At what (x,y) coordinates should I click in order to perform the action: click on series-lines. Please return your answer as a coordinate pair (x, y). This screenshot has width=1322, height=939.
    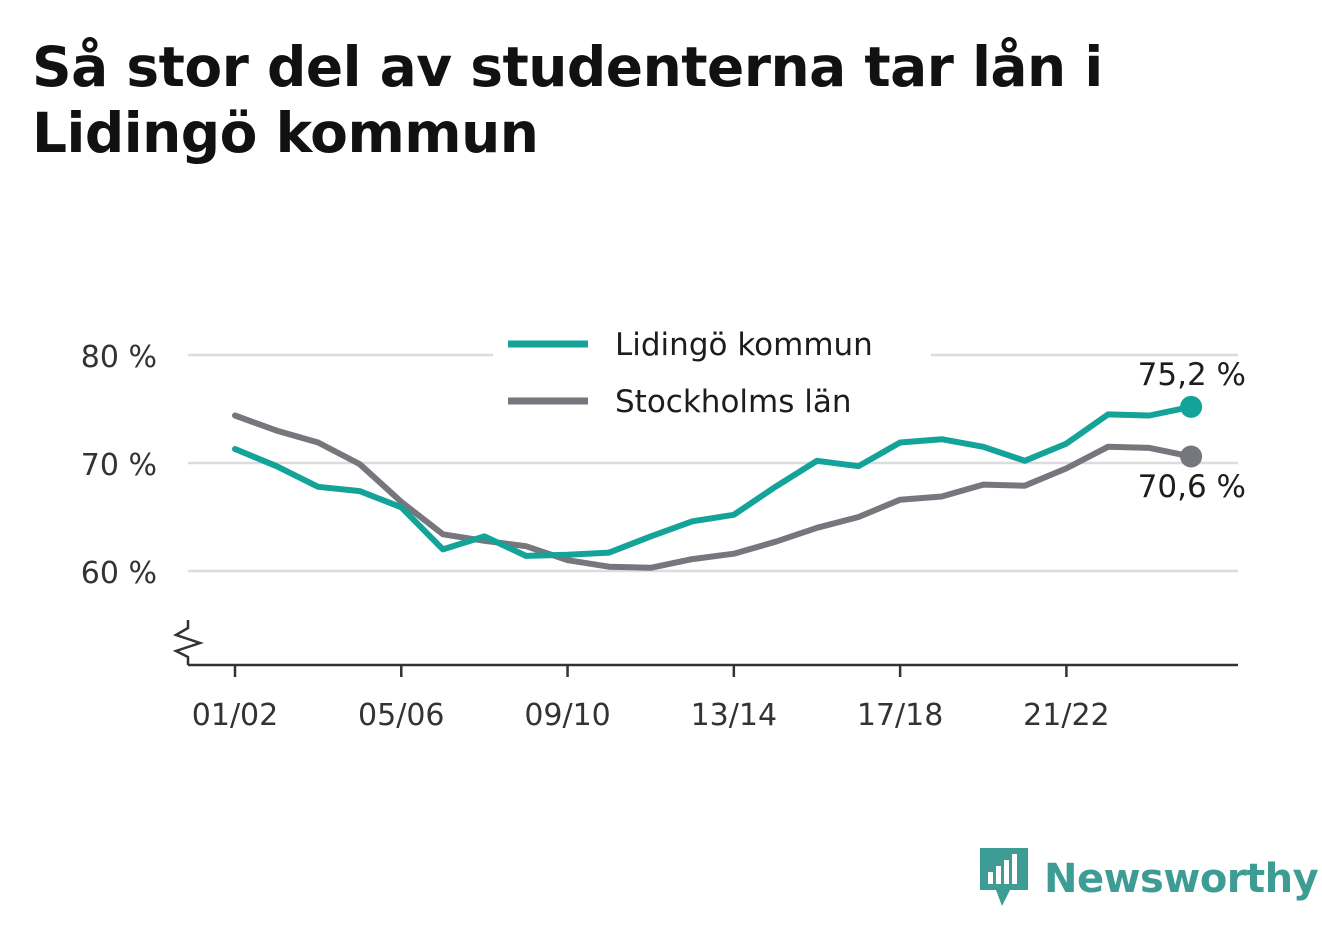
    Looking at the image, I should click on (717, 483).